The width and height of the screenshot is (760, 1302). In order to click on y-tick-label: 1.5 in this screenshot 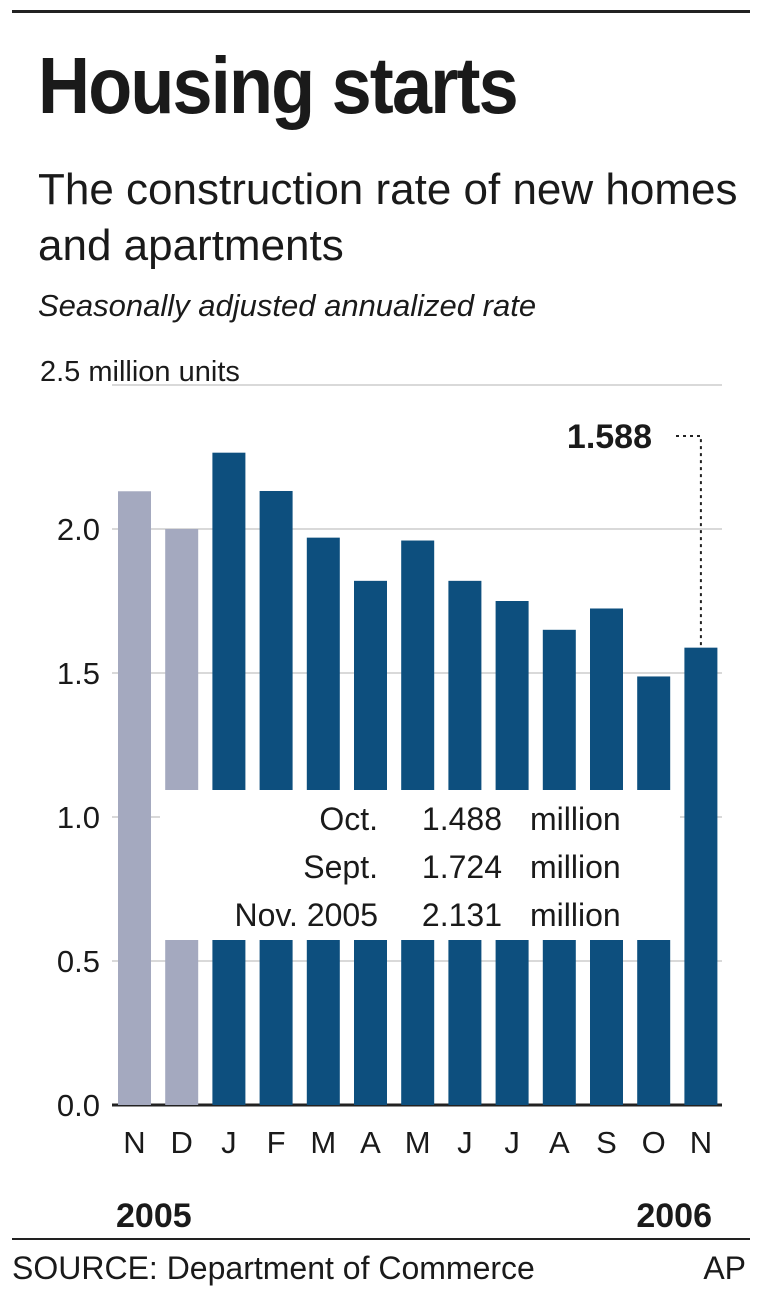, I will do `click(78, 673)`.